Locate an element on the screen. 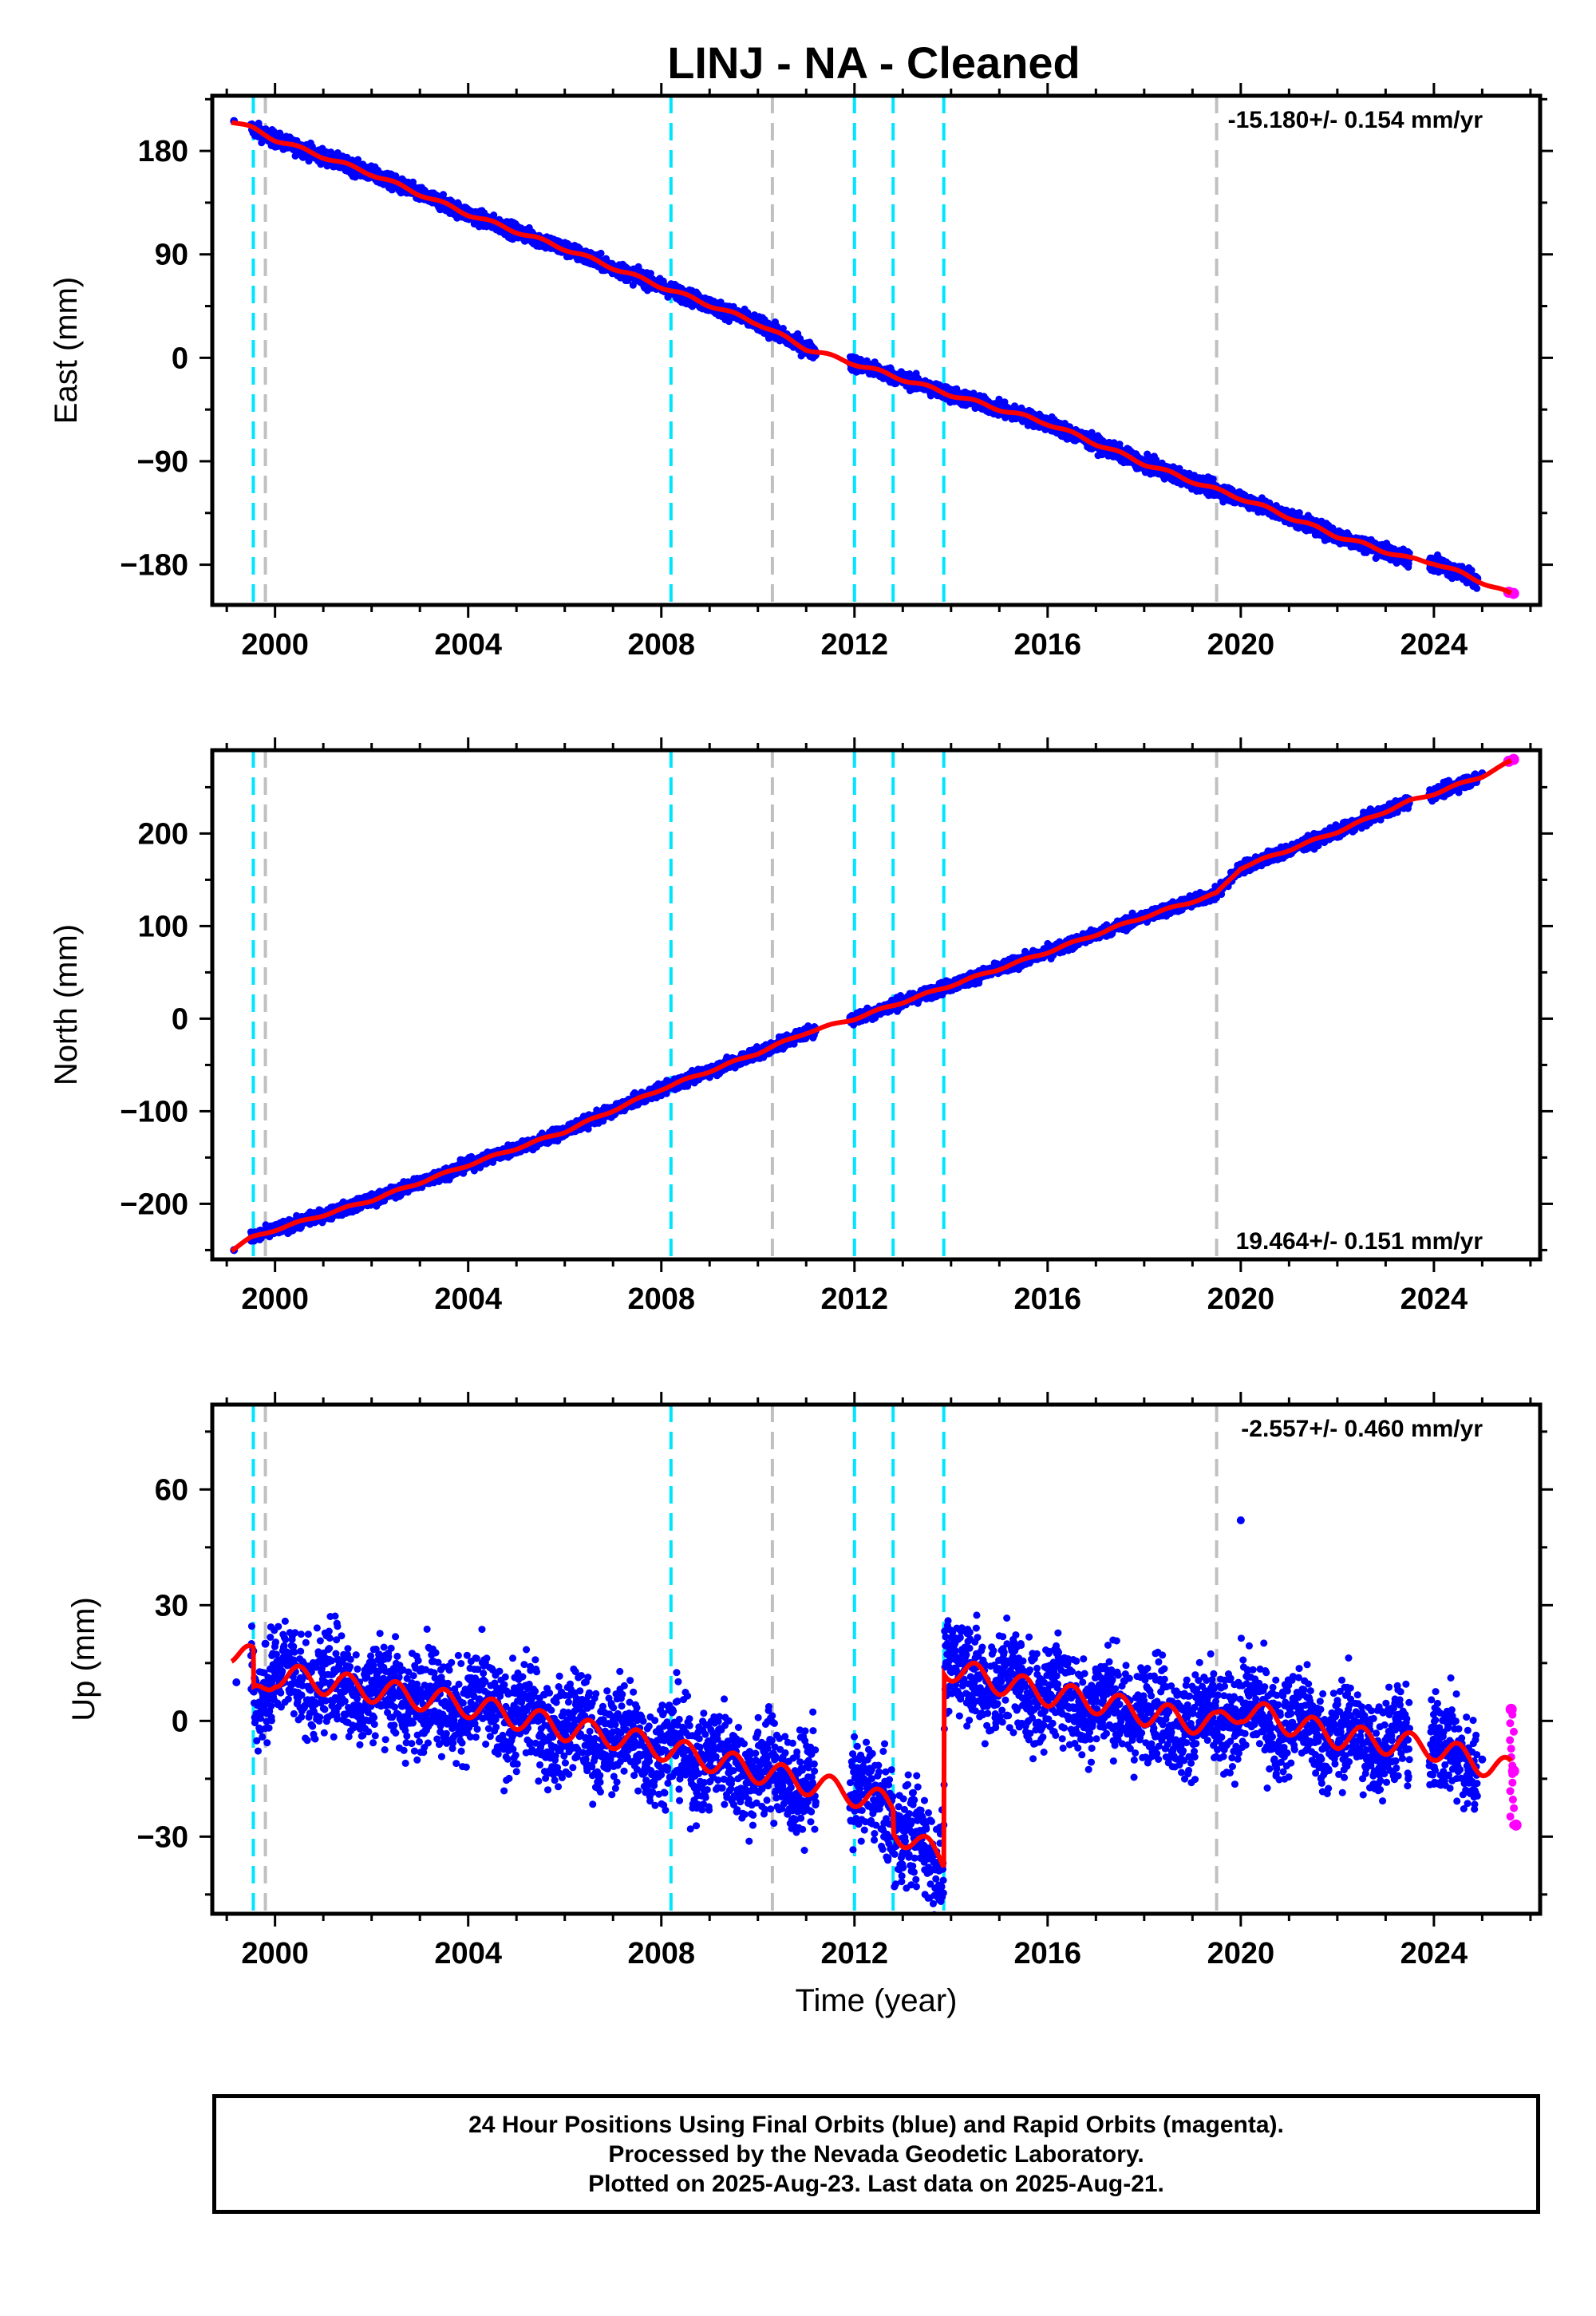  velocity-rate-label: -15.180+/- 0.154 mm/yr is located at coordinates (1355, 120).